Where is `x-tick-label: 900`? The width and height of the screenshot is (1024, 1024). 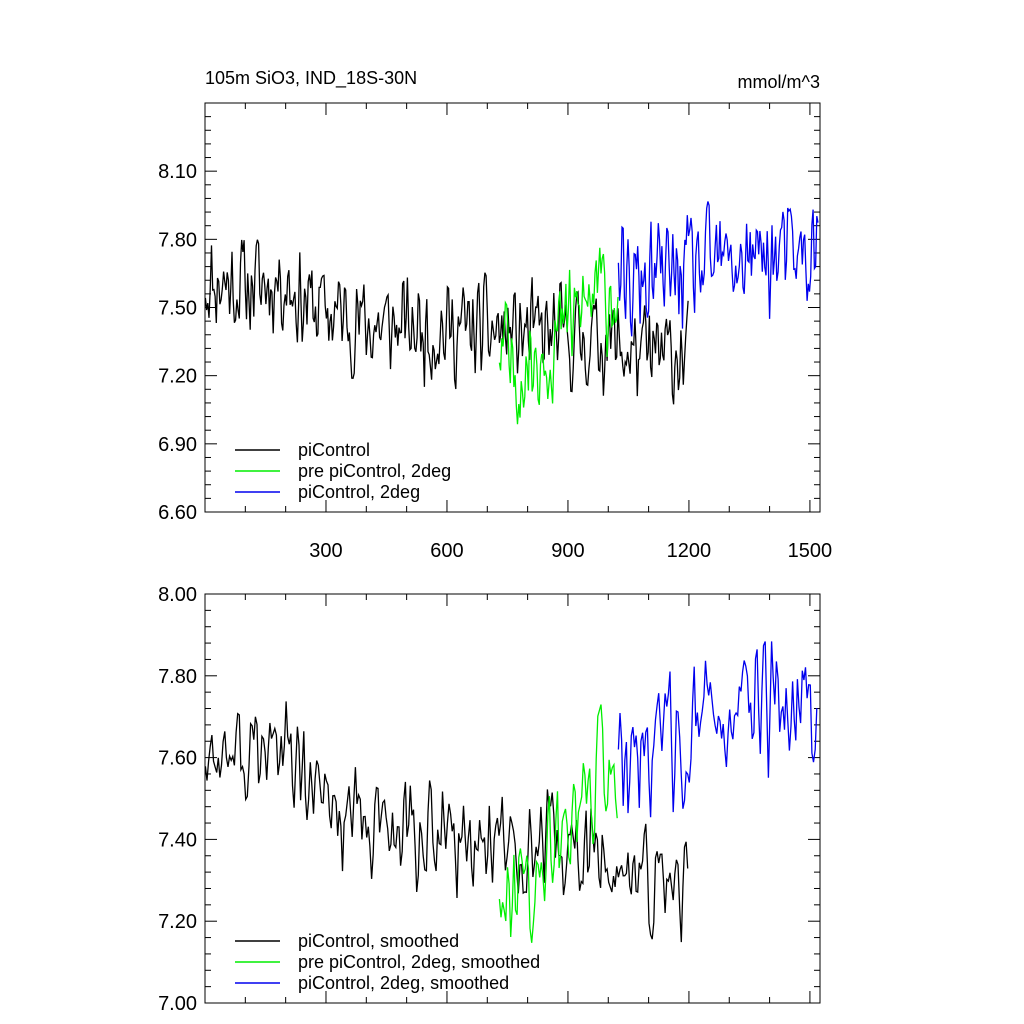
x-tick-label: 900 is located at coordinates (567, 551).